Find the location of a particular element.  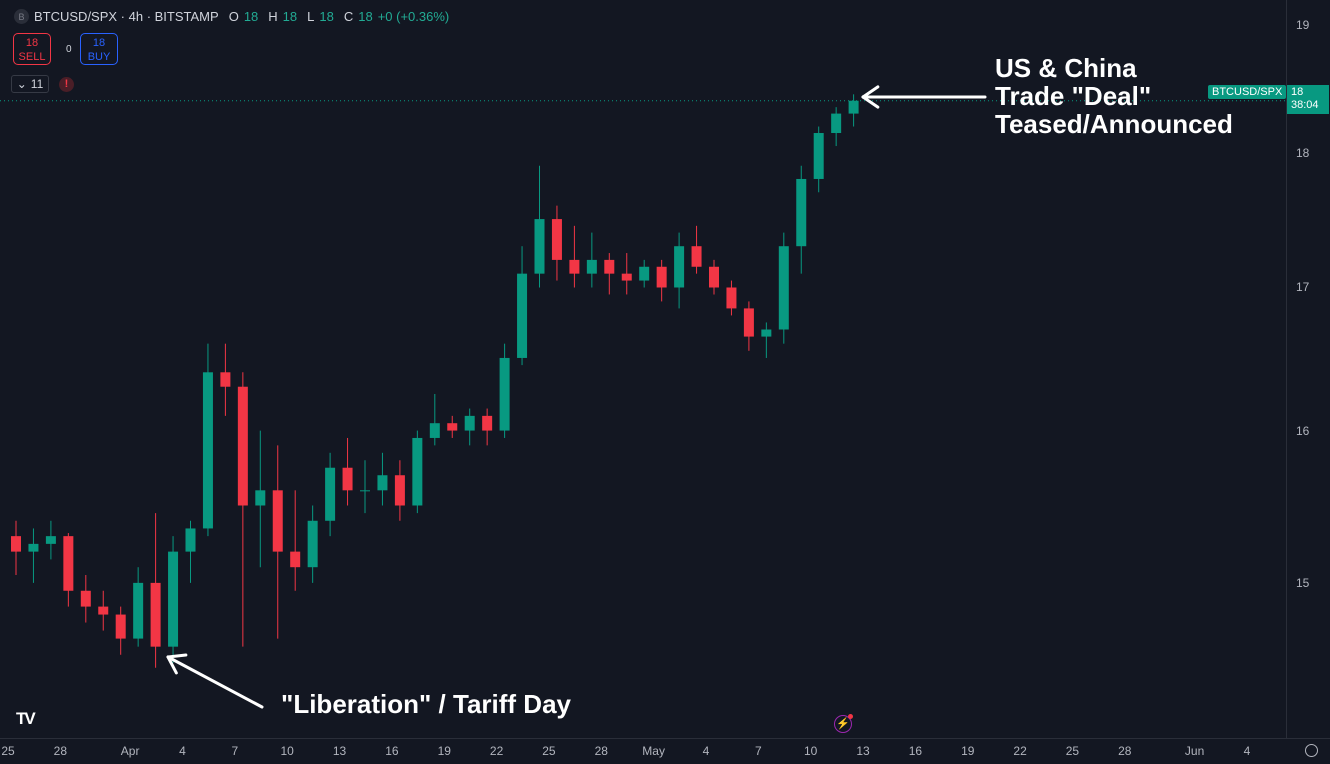

x-tick-label: Apr is located at coordinates (130, 751).